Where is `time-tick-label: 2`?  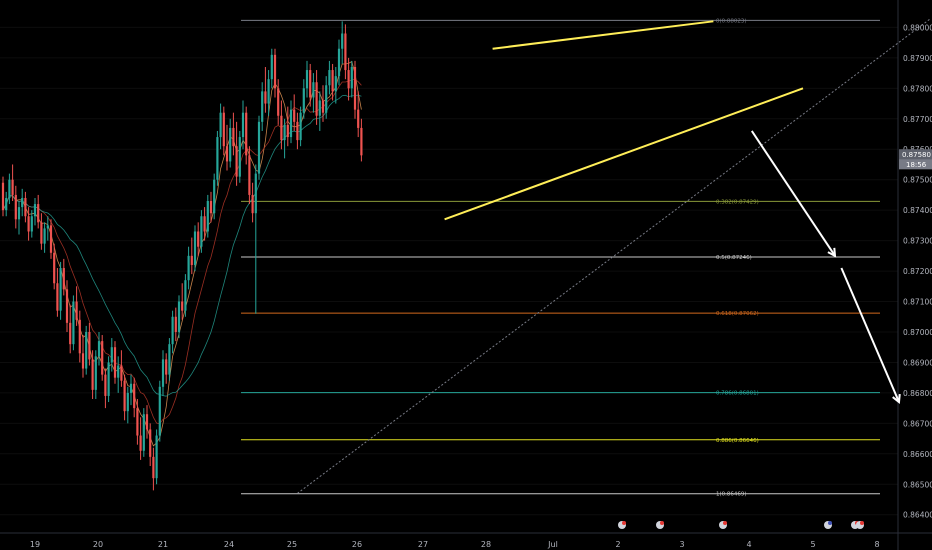
time-tick-label: 2 is located at coordinates (617, 544).